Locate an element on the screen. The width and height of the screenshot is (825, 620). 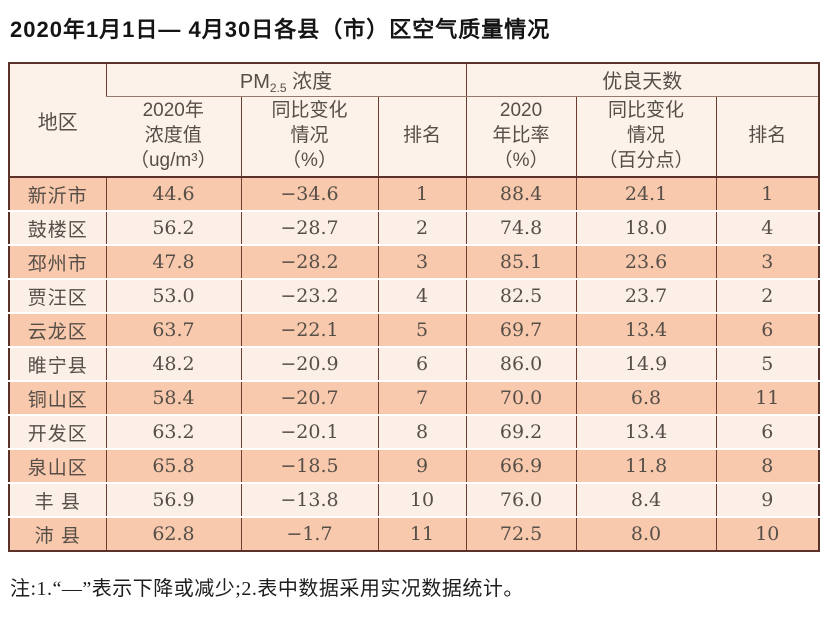
table-row: 邳州市 47.8 −28.2 3 85.1 23.6 3 is located at coordinates (414, 262).